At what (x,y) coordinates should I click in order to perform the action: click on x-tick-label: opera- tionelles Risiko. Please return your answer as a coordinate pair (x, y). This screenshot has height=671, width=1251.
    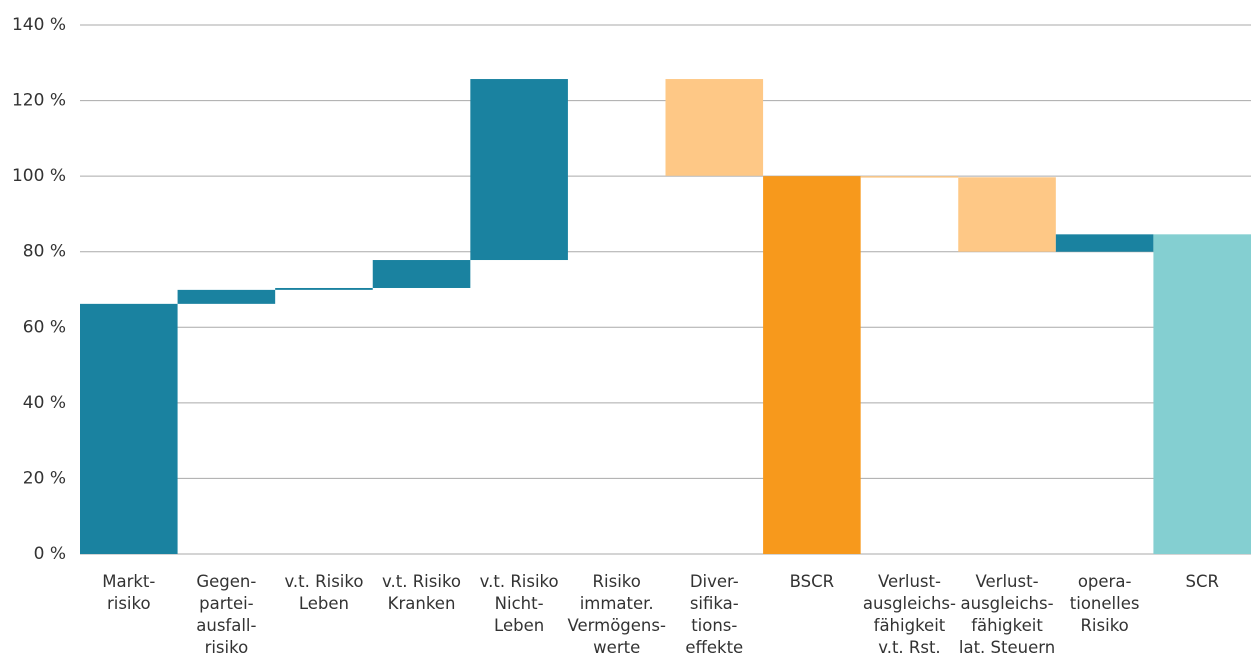
    Looking at the image, I should click on (1104, 603).